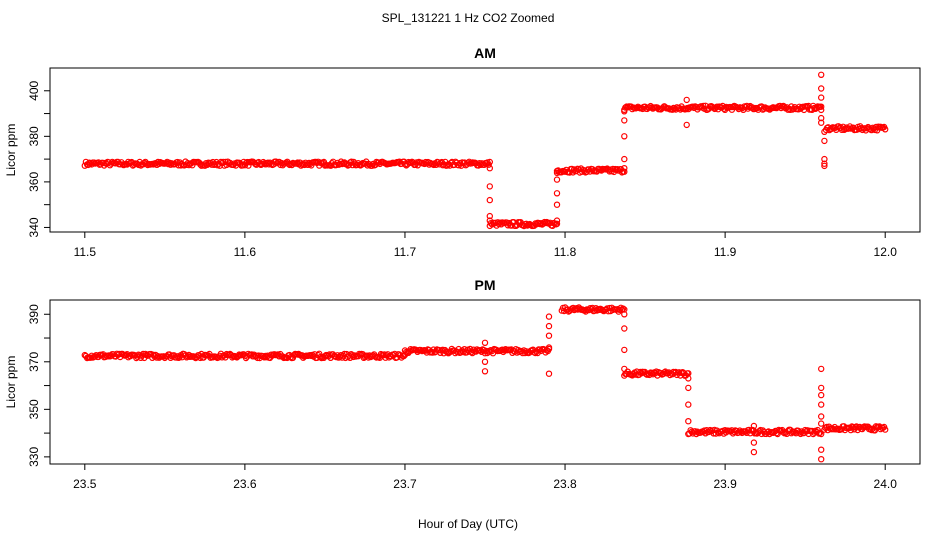 The image size is (936, 540). Describe the element at coordinates (34, 90) in the screenshot. I see `y-tick-label: 400` at that location.